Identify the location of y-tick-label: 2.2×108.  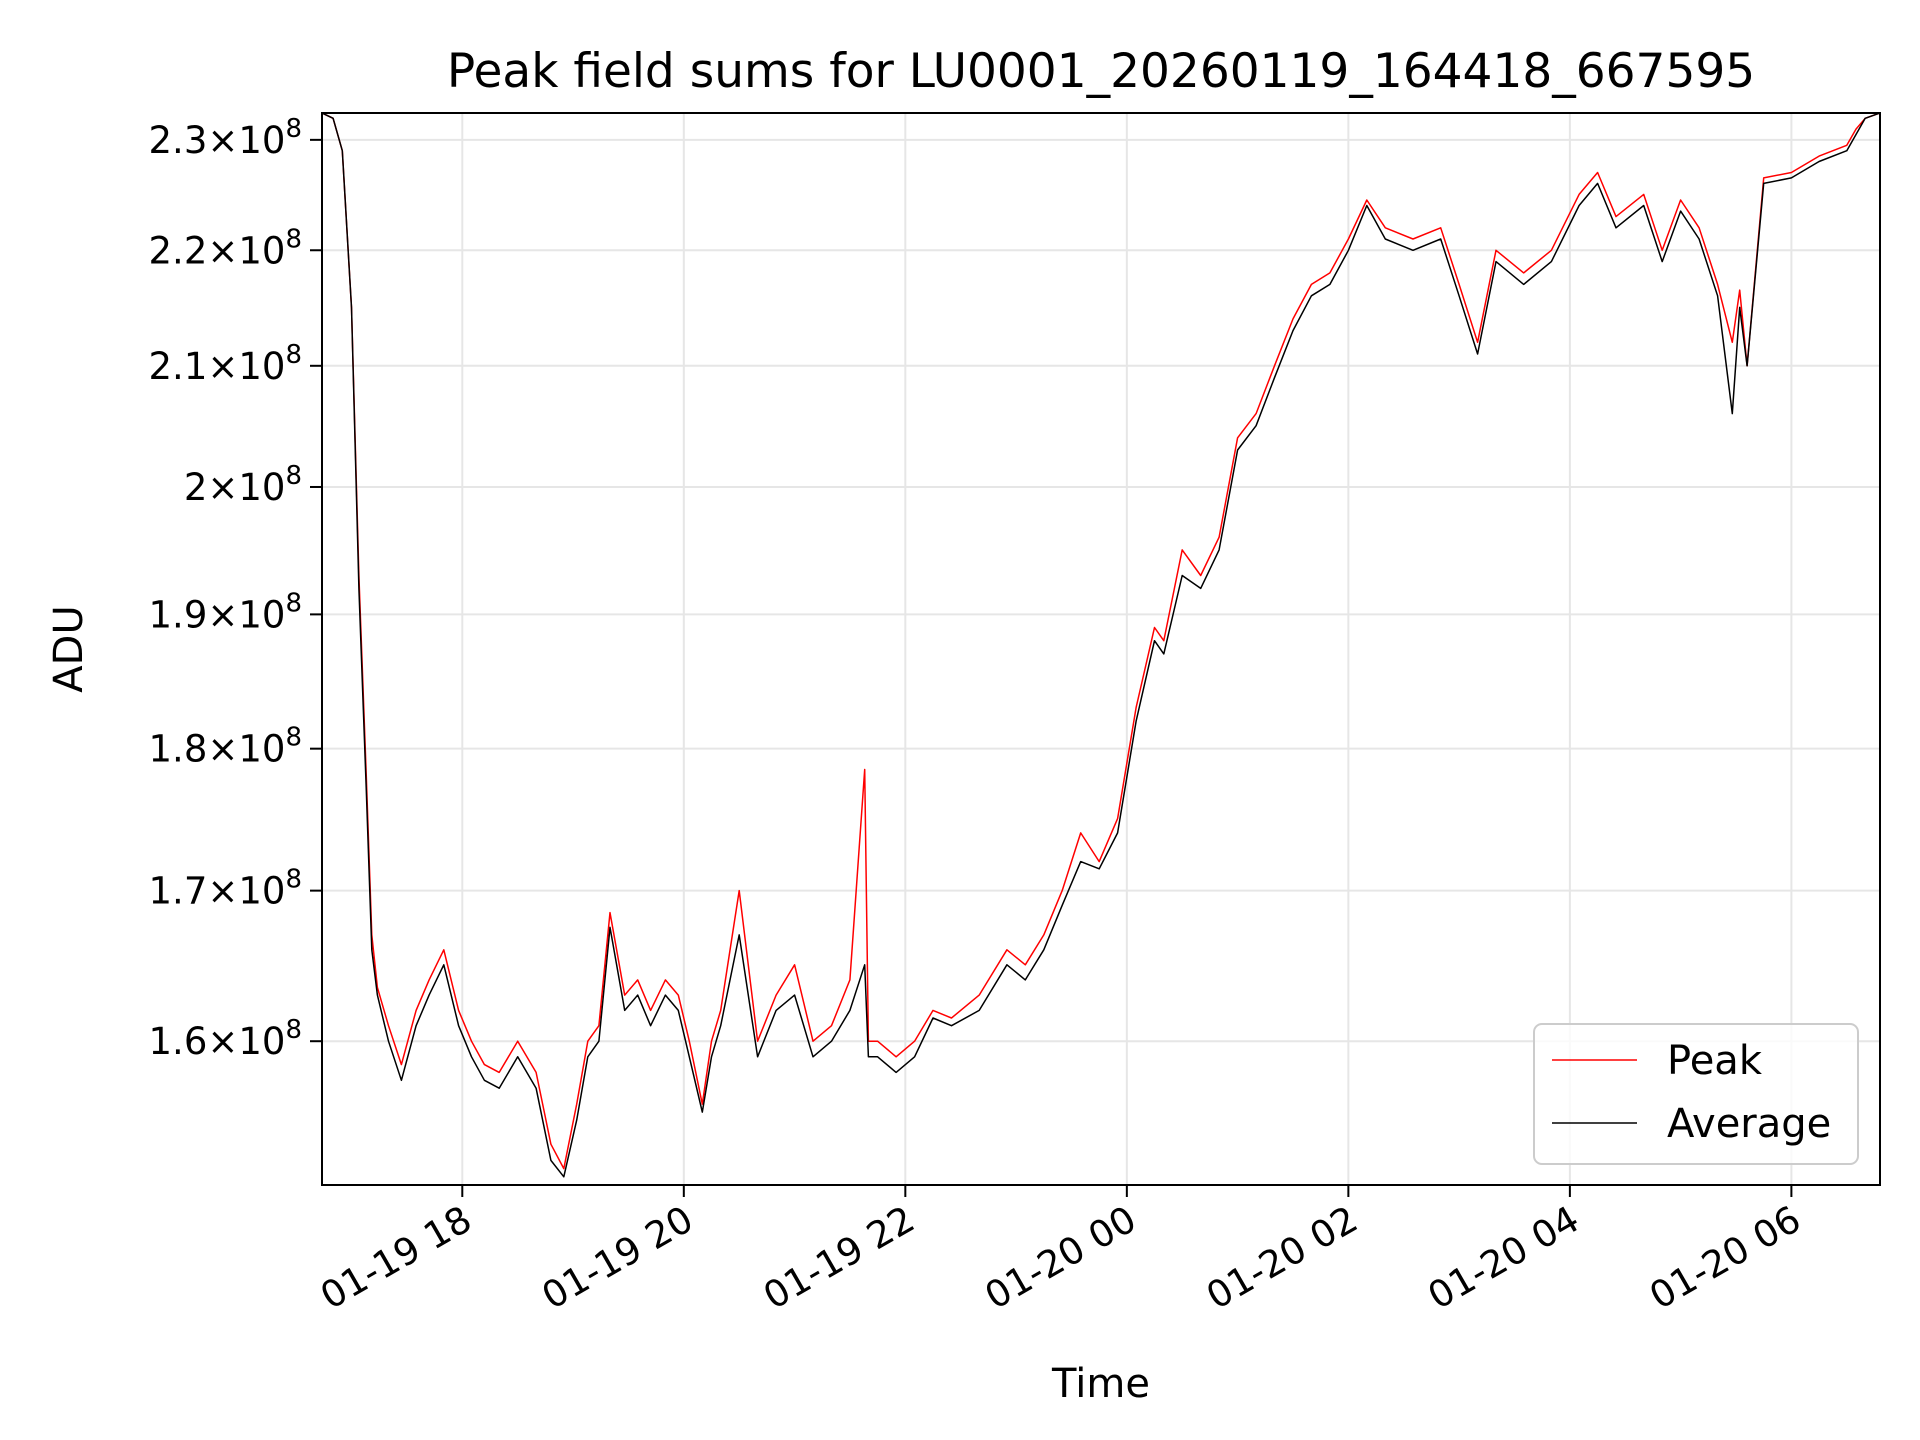
(225, 248).